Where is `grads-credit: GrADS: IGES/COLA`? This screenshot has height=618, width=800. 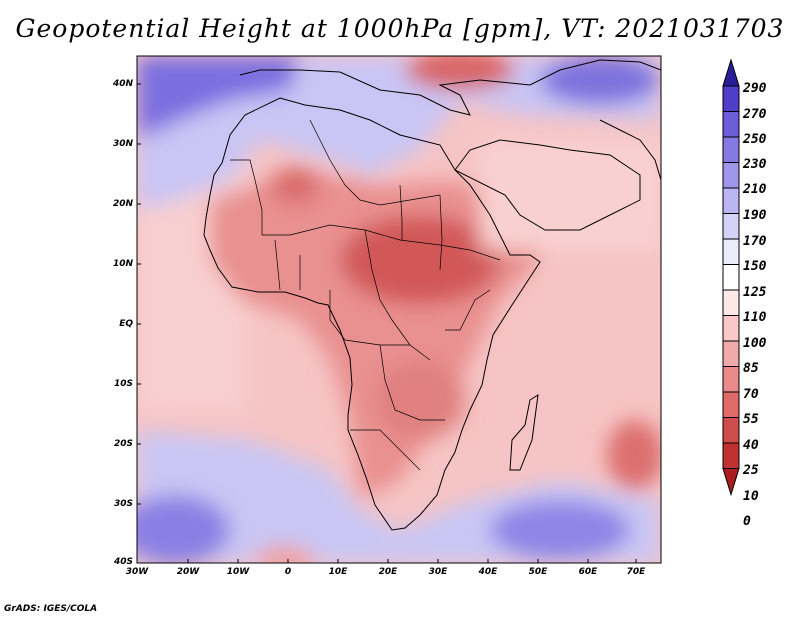 grads-credit: GrADS: IGES/COLA is located at coordinates (51, 609).